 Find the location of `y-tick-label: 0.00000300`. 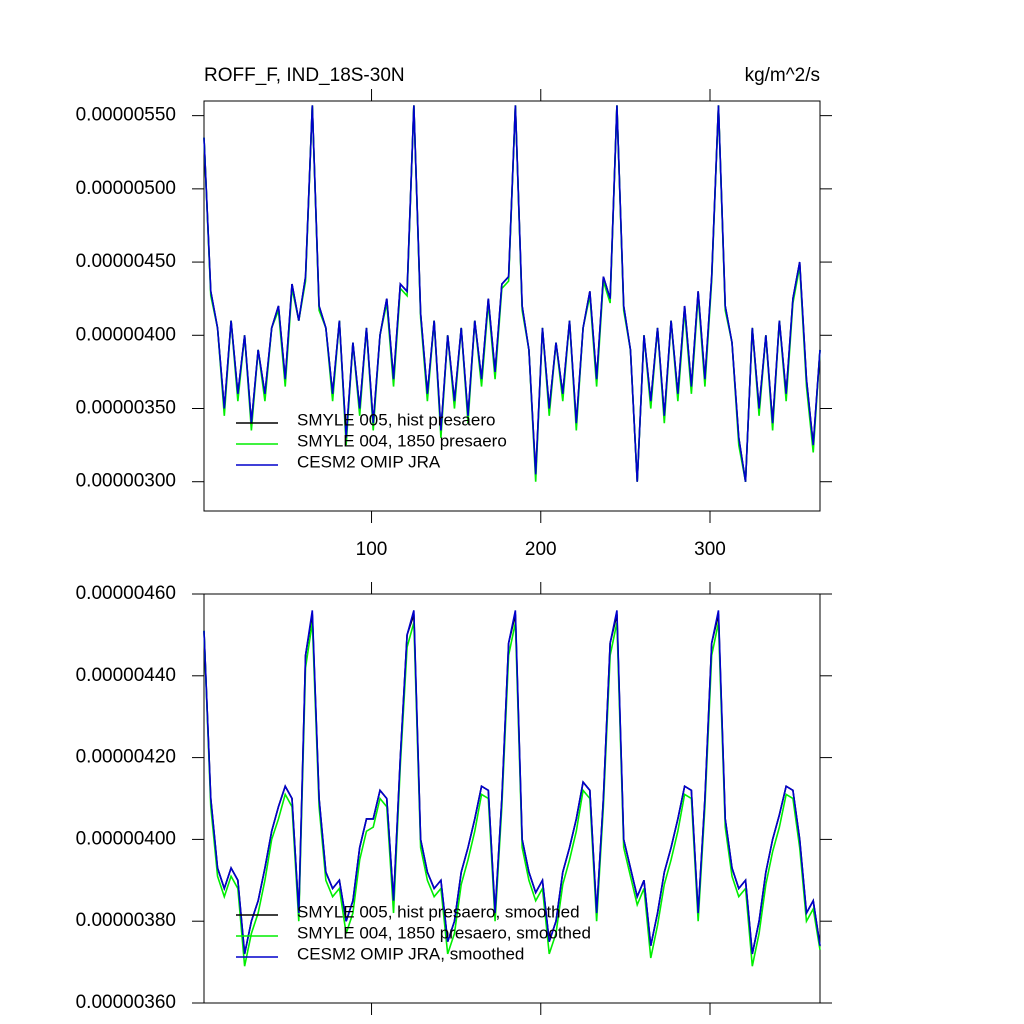

y-tick-label: 0.00000300 is located at coordinates (126, 481).